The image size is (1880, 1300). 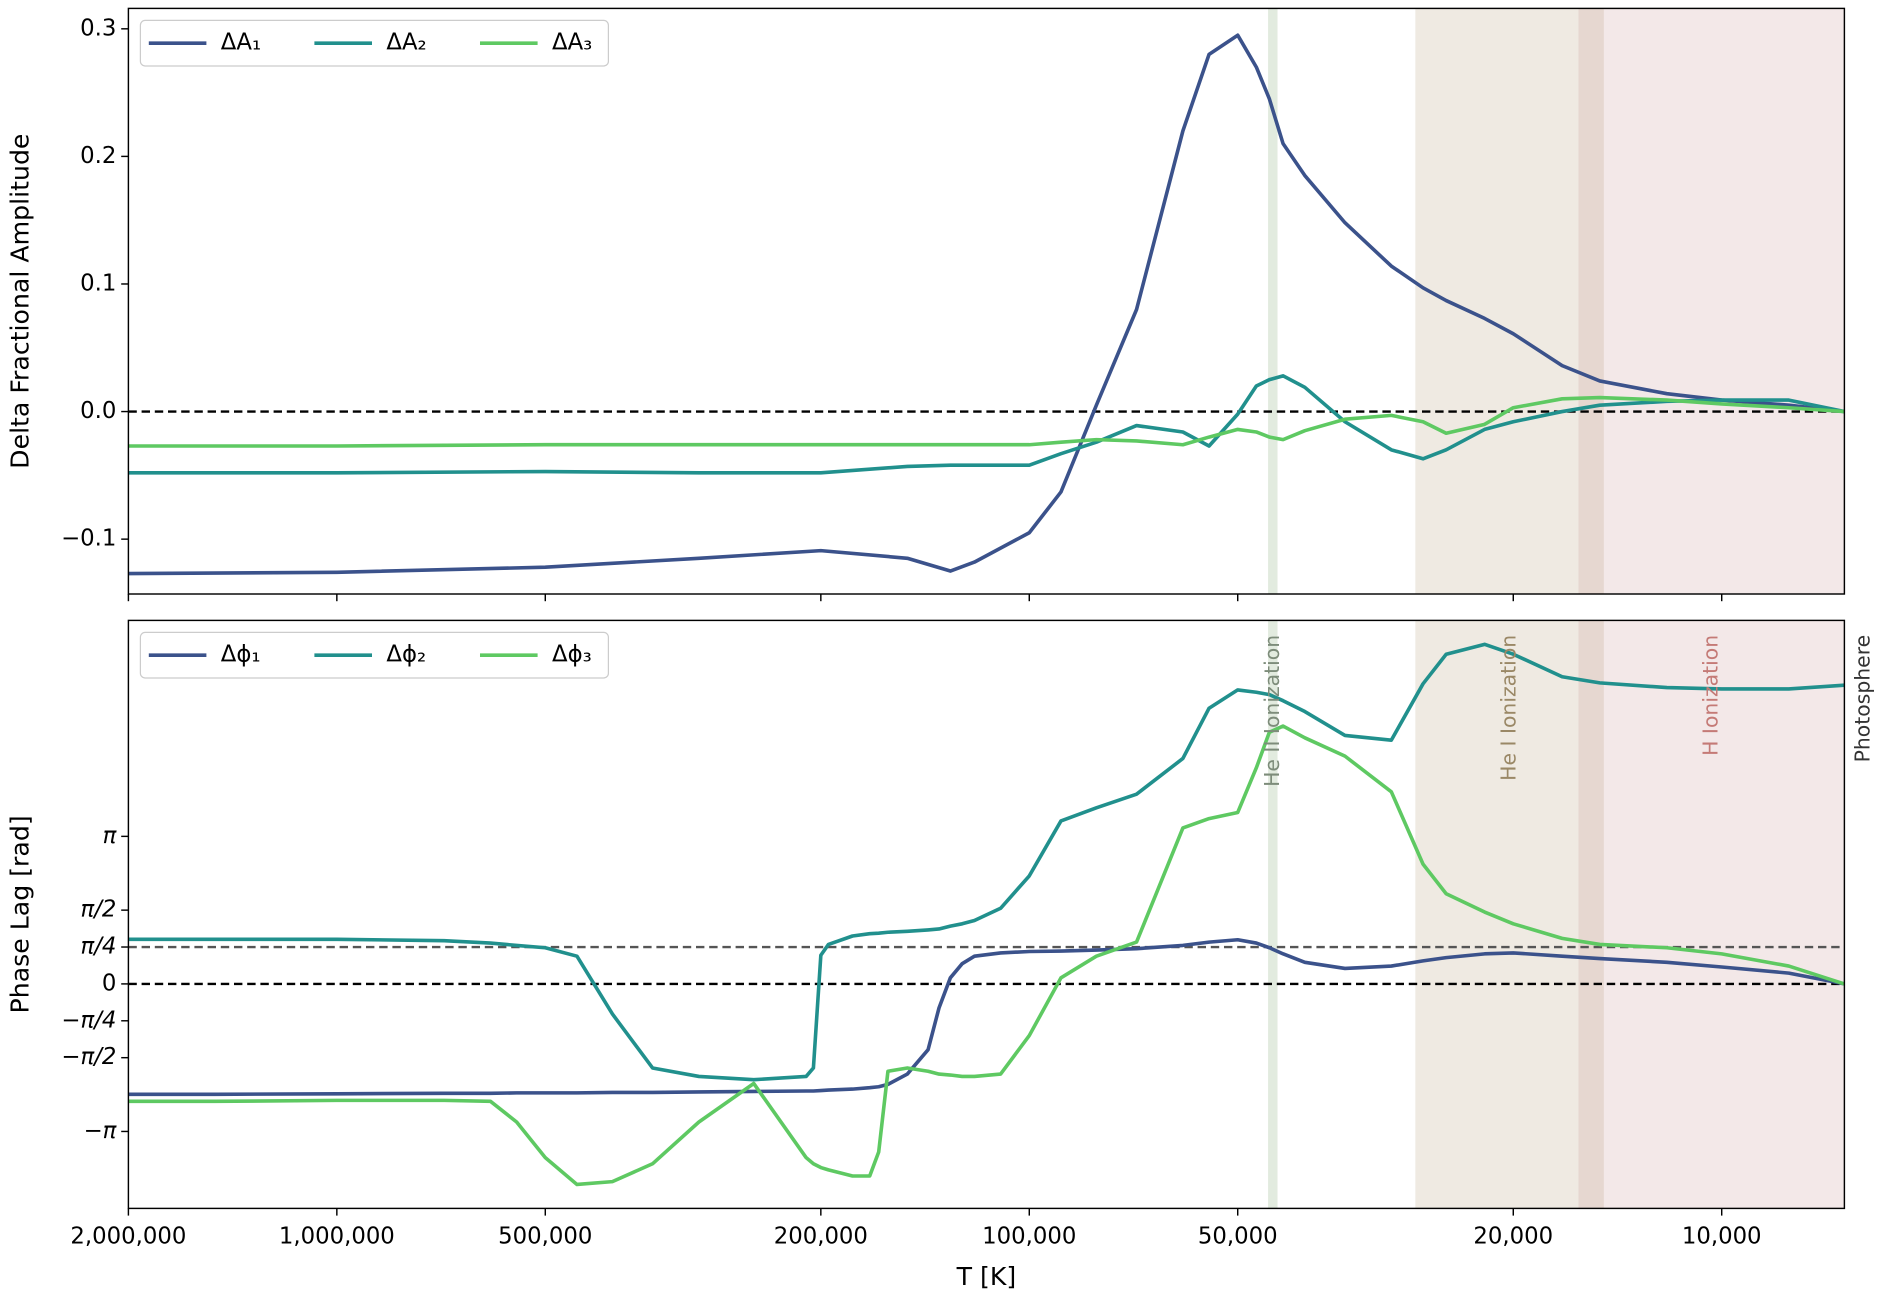 I want to click on y-tick-label: π, so click(x=110, y=836).